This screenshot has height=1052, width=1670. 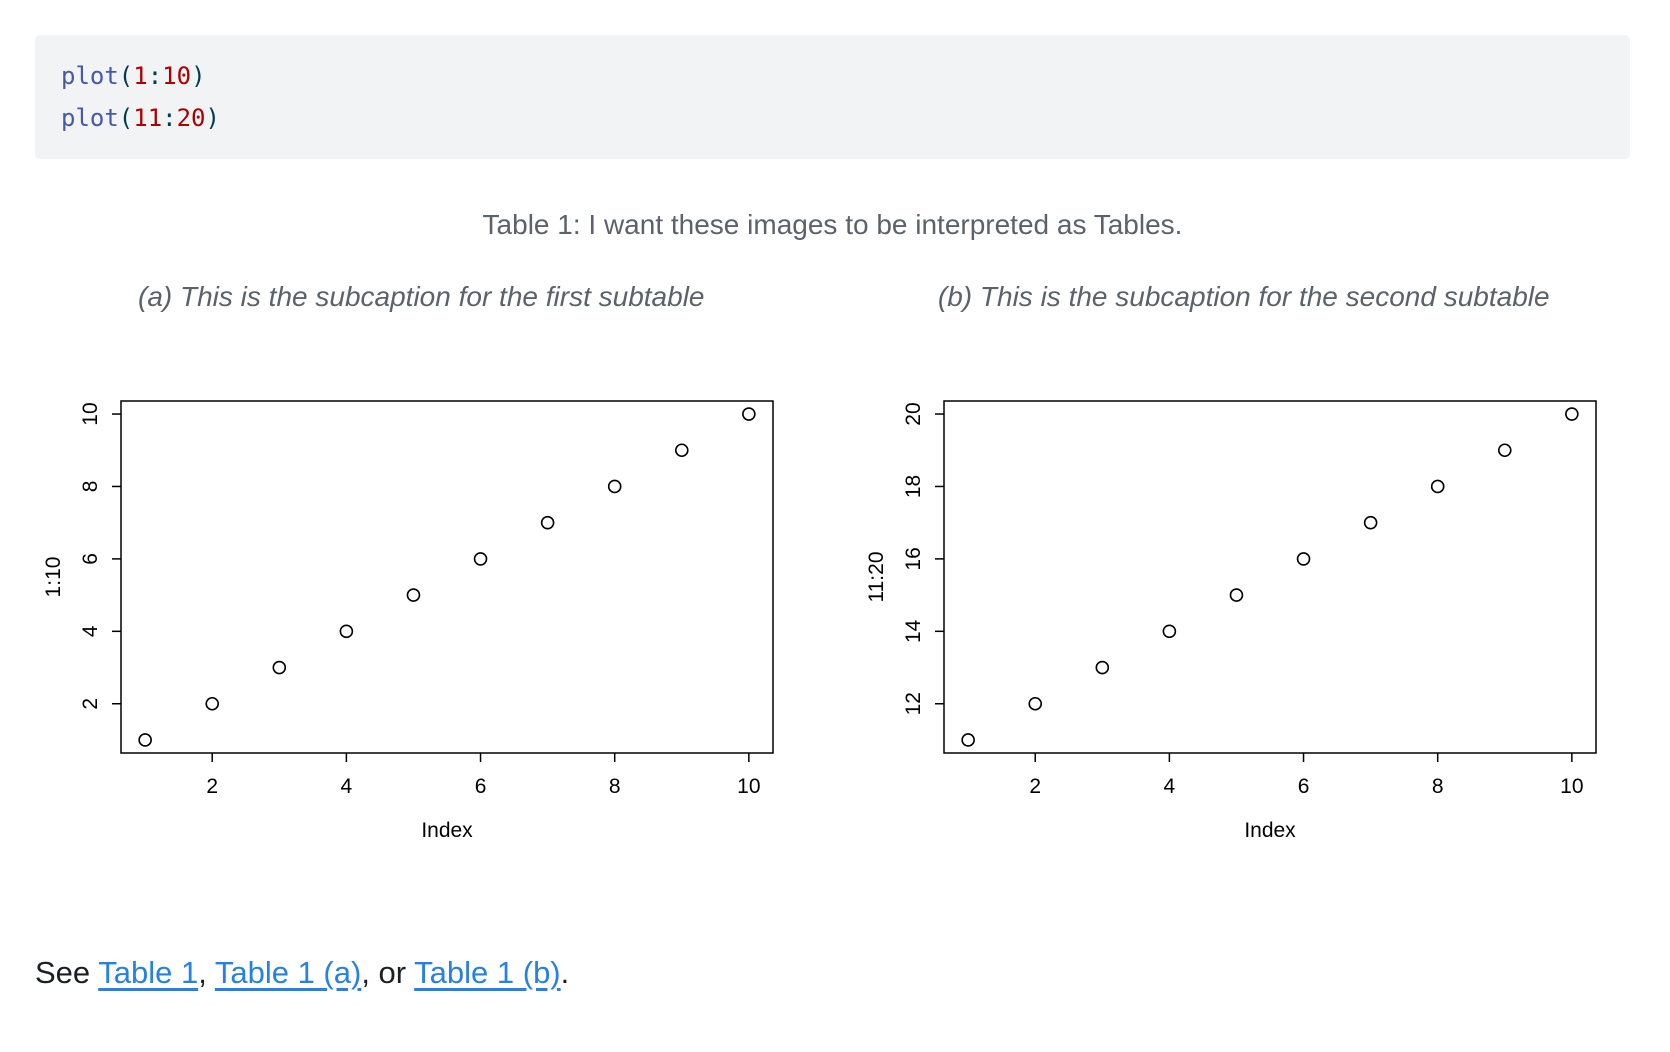 I want to click on y-tick-label: 2, so click(x=90, y=704).